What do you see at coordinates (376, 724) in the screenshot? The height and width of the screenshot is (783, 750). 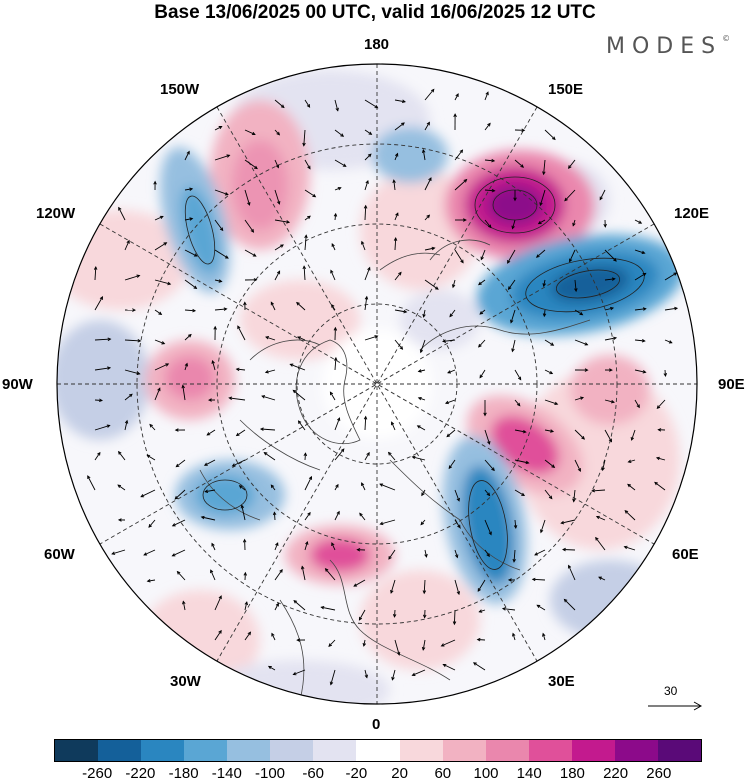 I see `lon-label-0: 0` at bounding box center [376, 724].